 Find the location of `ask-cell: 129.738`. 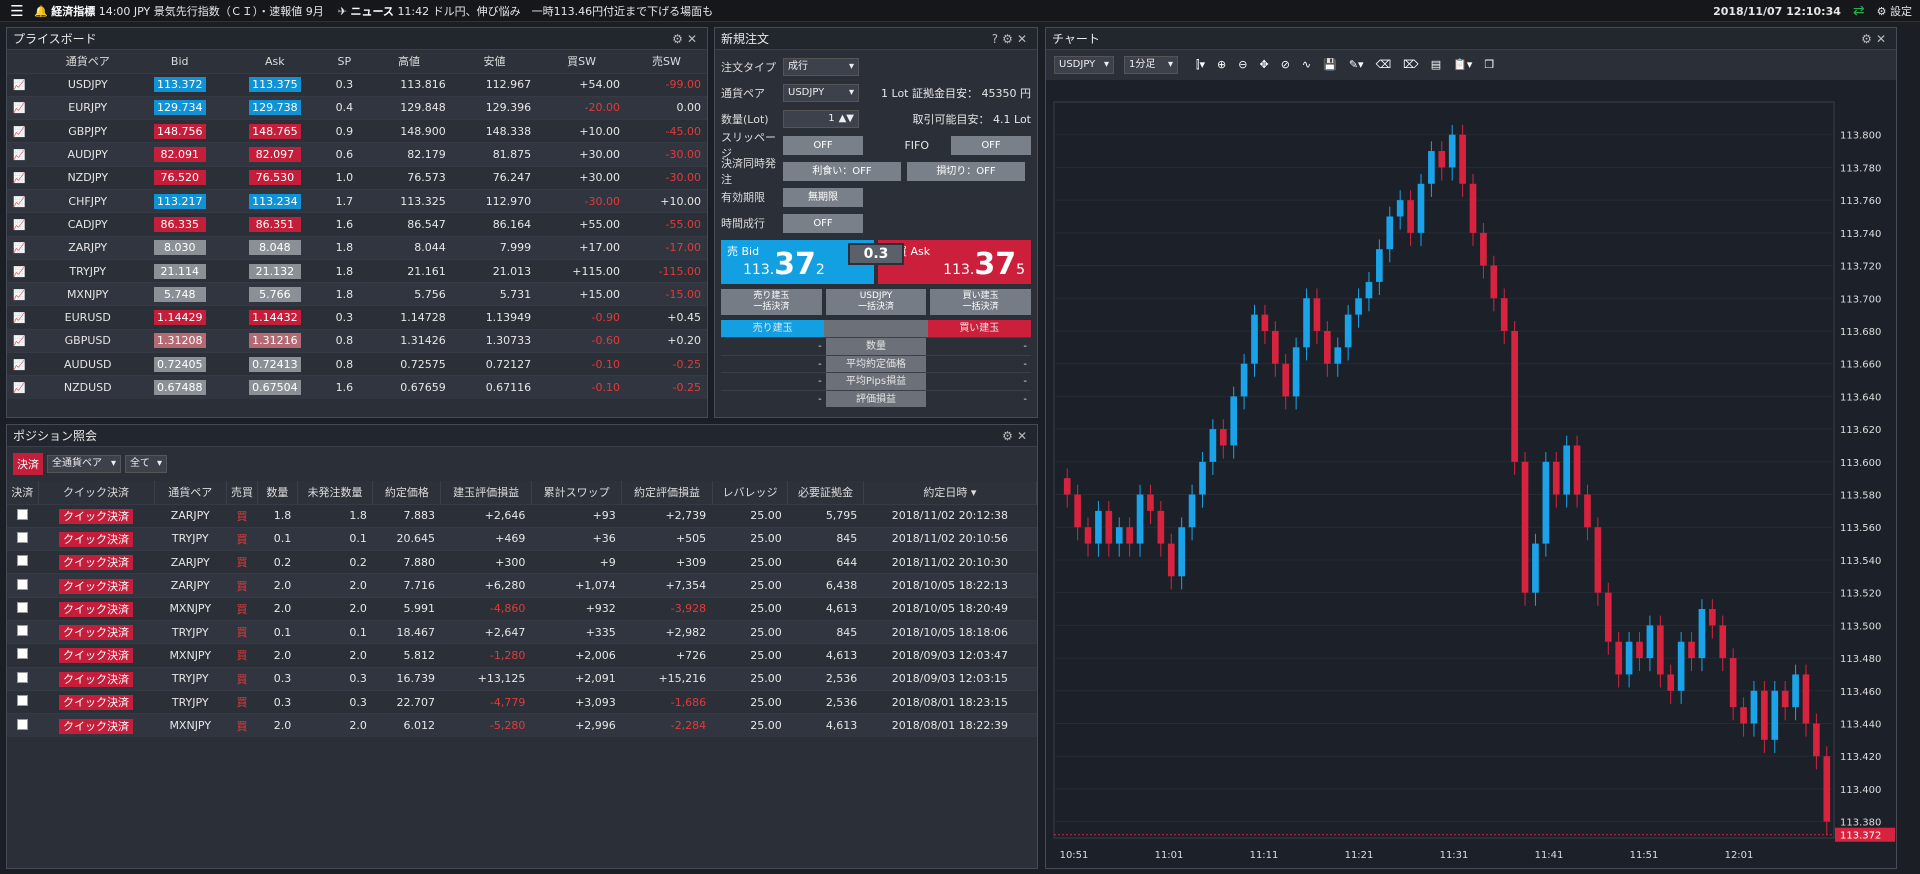

ask-cell: 129.738 is located at coordinates (275, 107).